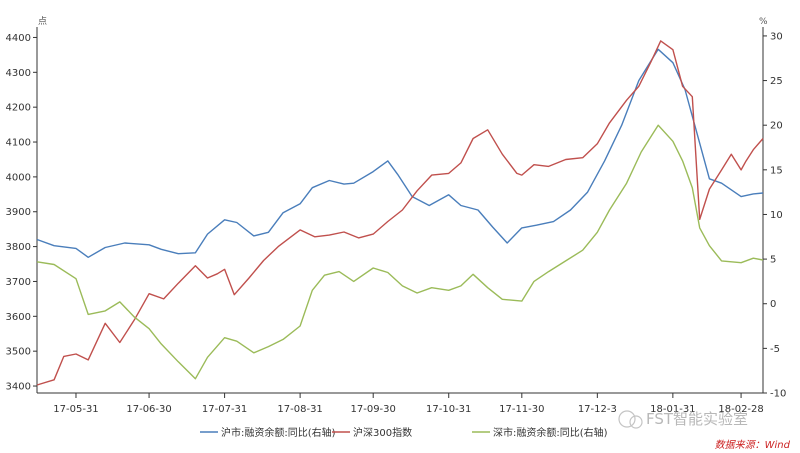 The image size is (800, 453). Describe the element at coordinates (773, 304) in the screenshot. I see `right-tick-label: 0` at that location.